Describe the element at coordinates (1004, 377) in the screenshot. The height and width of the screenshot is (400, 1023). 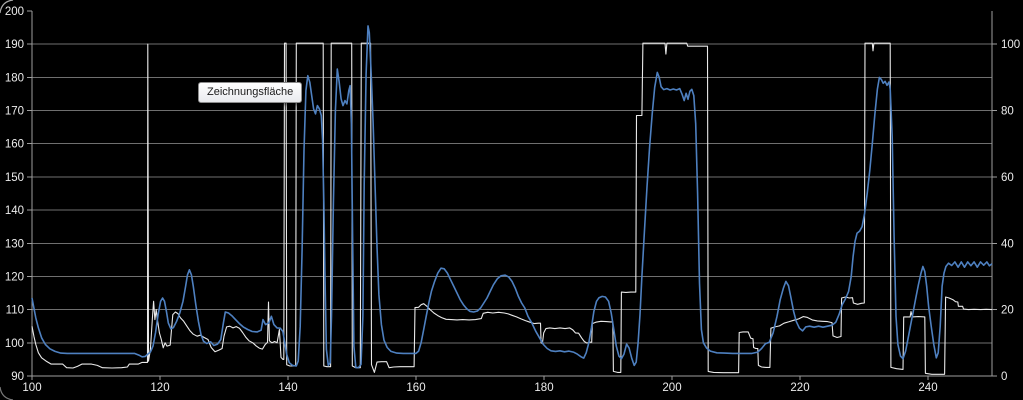
I see `y-axis-right-label: 0` at that location.